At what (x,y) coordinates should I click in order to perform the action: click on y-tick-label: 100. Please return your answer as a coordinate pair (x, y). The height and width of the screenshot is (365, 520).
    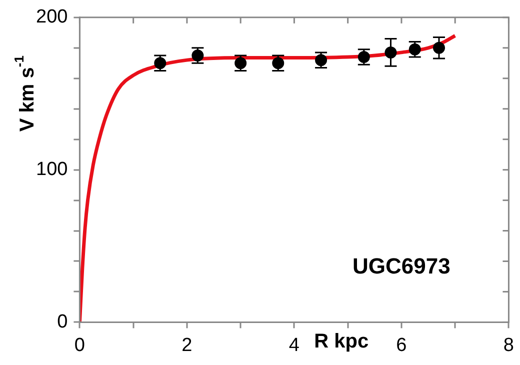
    Looking at the image, I should click on (52, 169).